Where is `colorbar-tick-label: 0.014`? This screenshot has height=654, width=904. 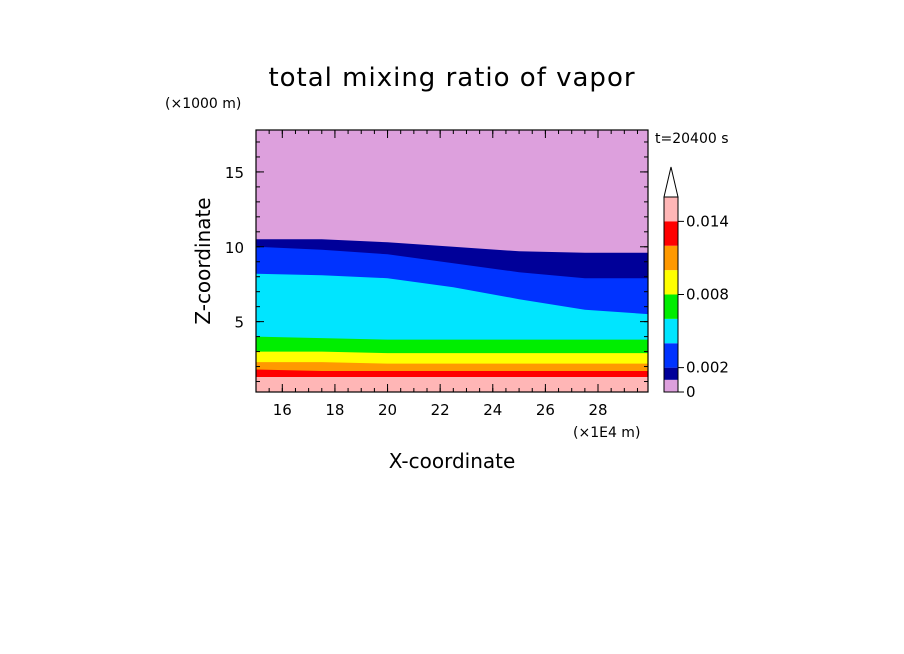
colorbar-tick-label: 0.014 is located at coordinates (707, 221).